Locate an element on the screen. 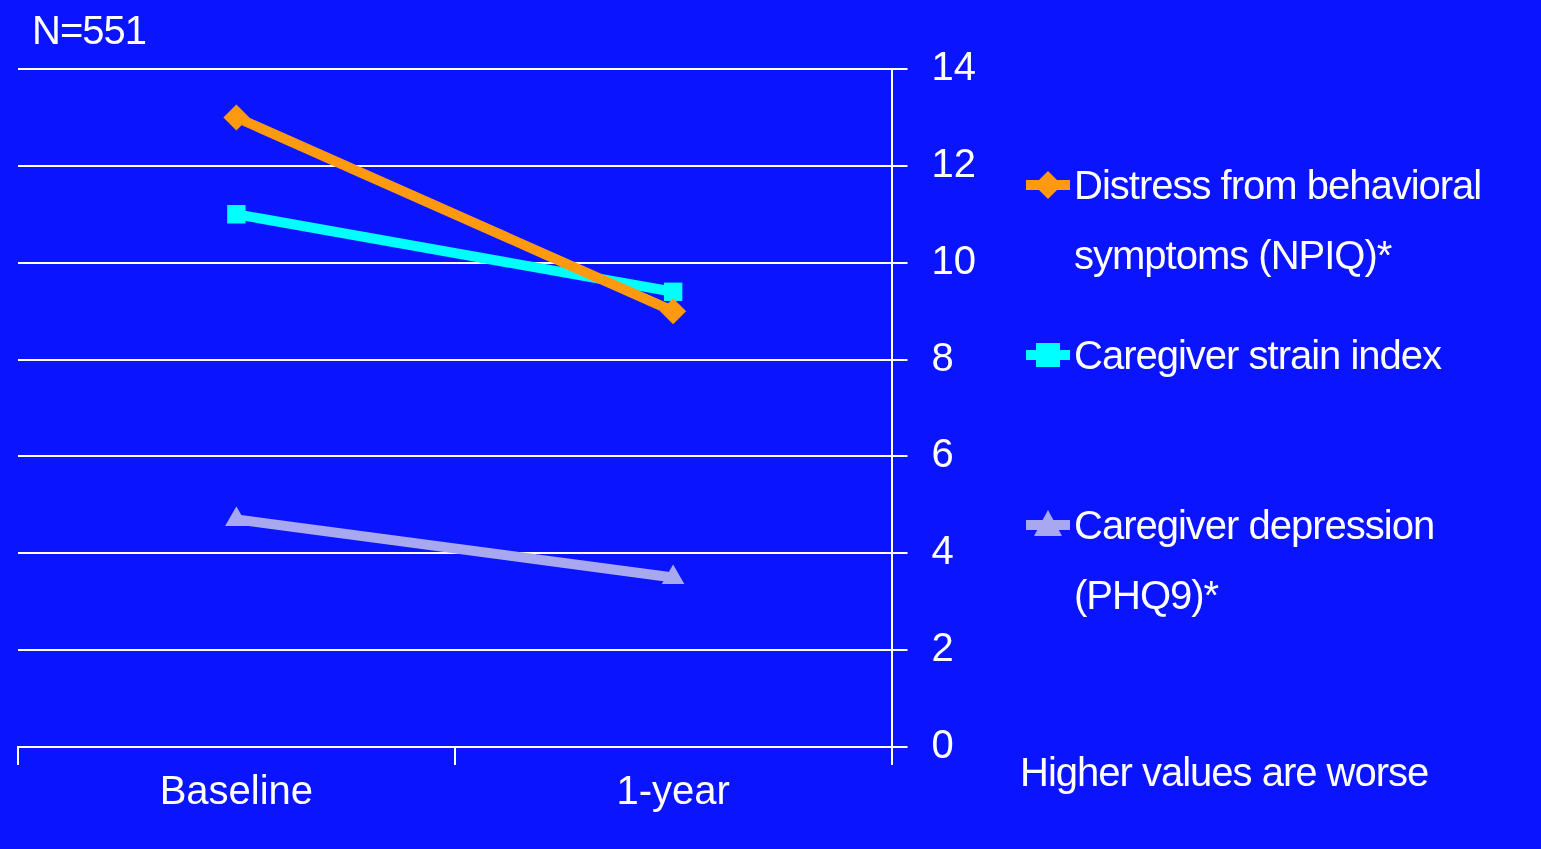 This screenshot has height=849, width=1541. y-tick-label: 2 is located at coordinates (942, 647).